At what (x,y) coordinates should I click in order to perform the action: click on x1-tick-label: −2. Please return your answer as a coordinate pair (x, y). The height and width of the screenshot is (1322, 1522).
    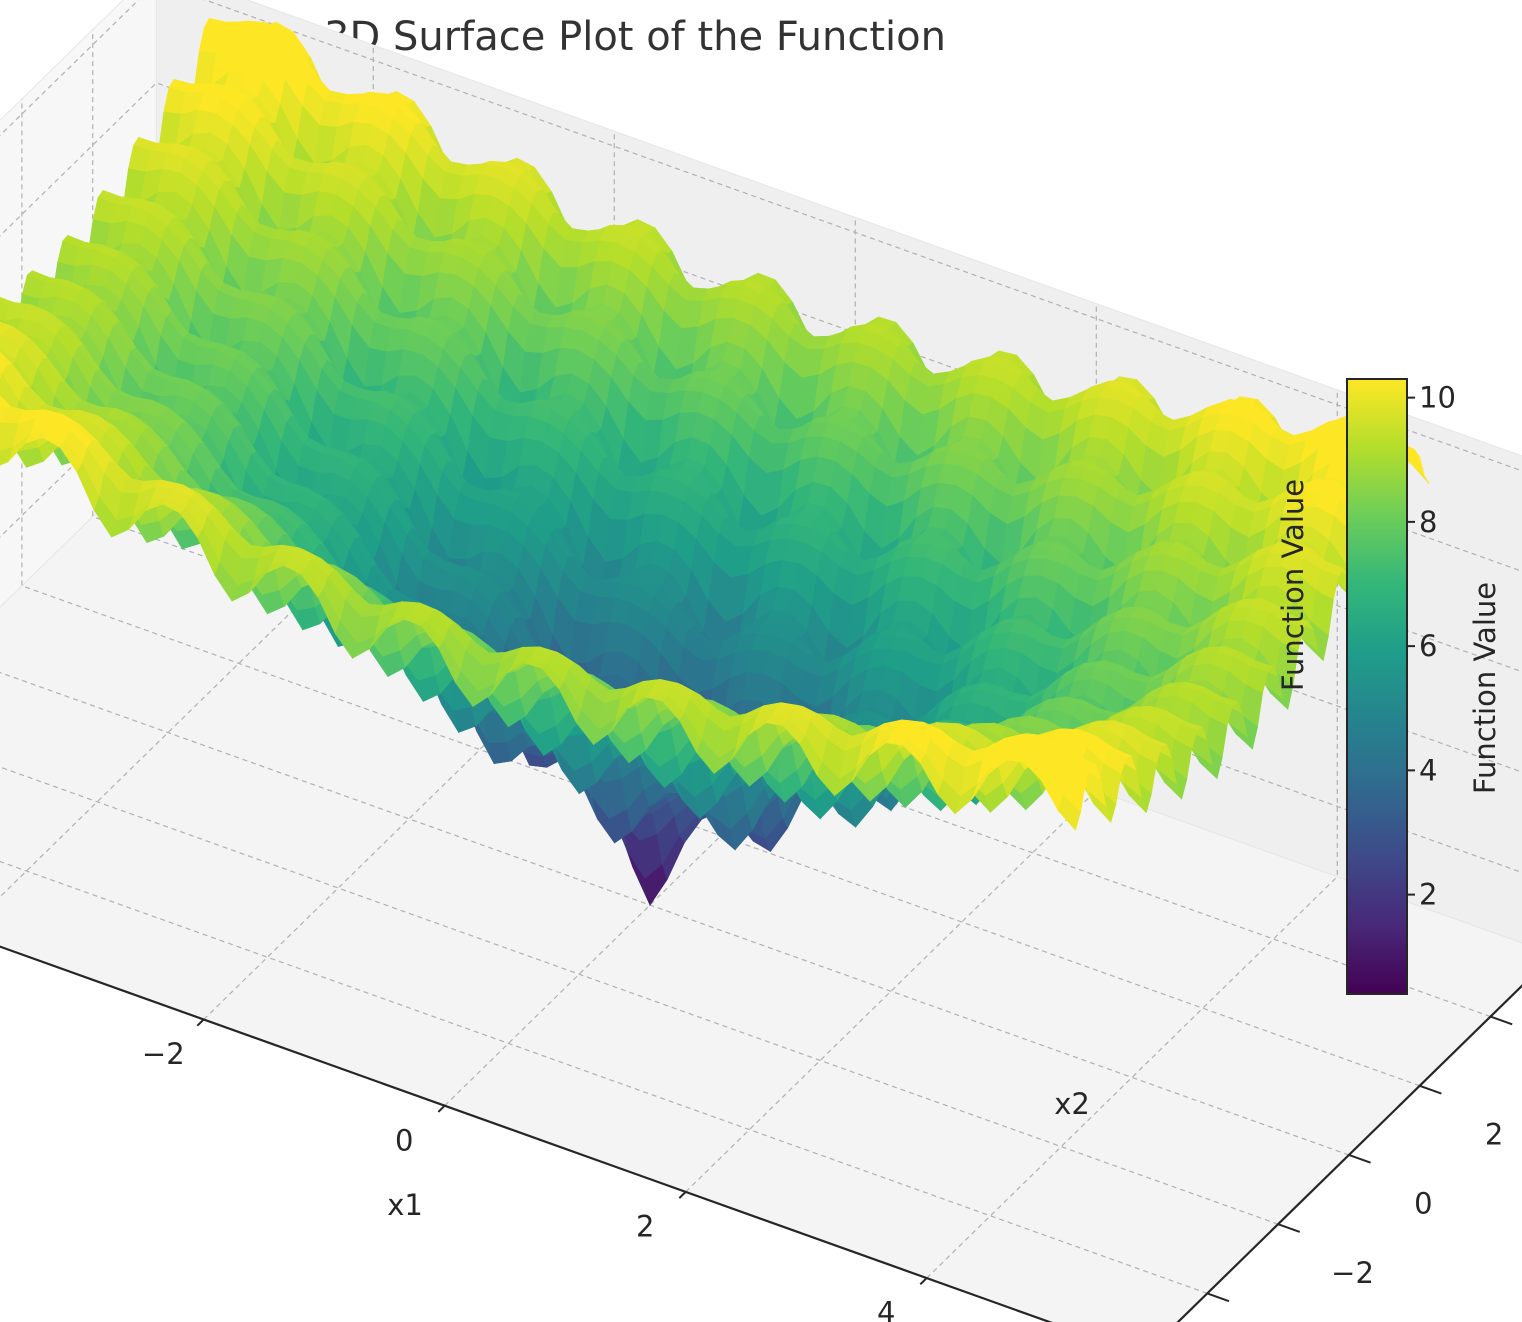
    Looking at the image, I should click on (163, 1054).